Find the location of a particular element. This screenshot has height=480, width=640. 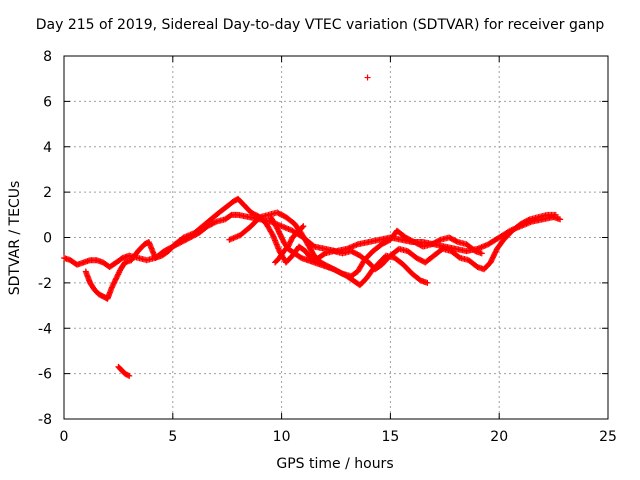

y-tick-label: -8 is located at coordinates (45, 420).